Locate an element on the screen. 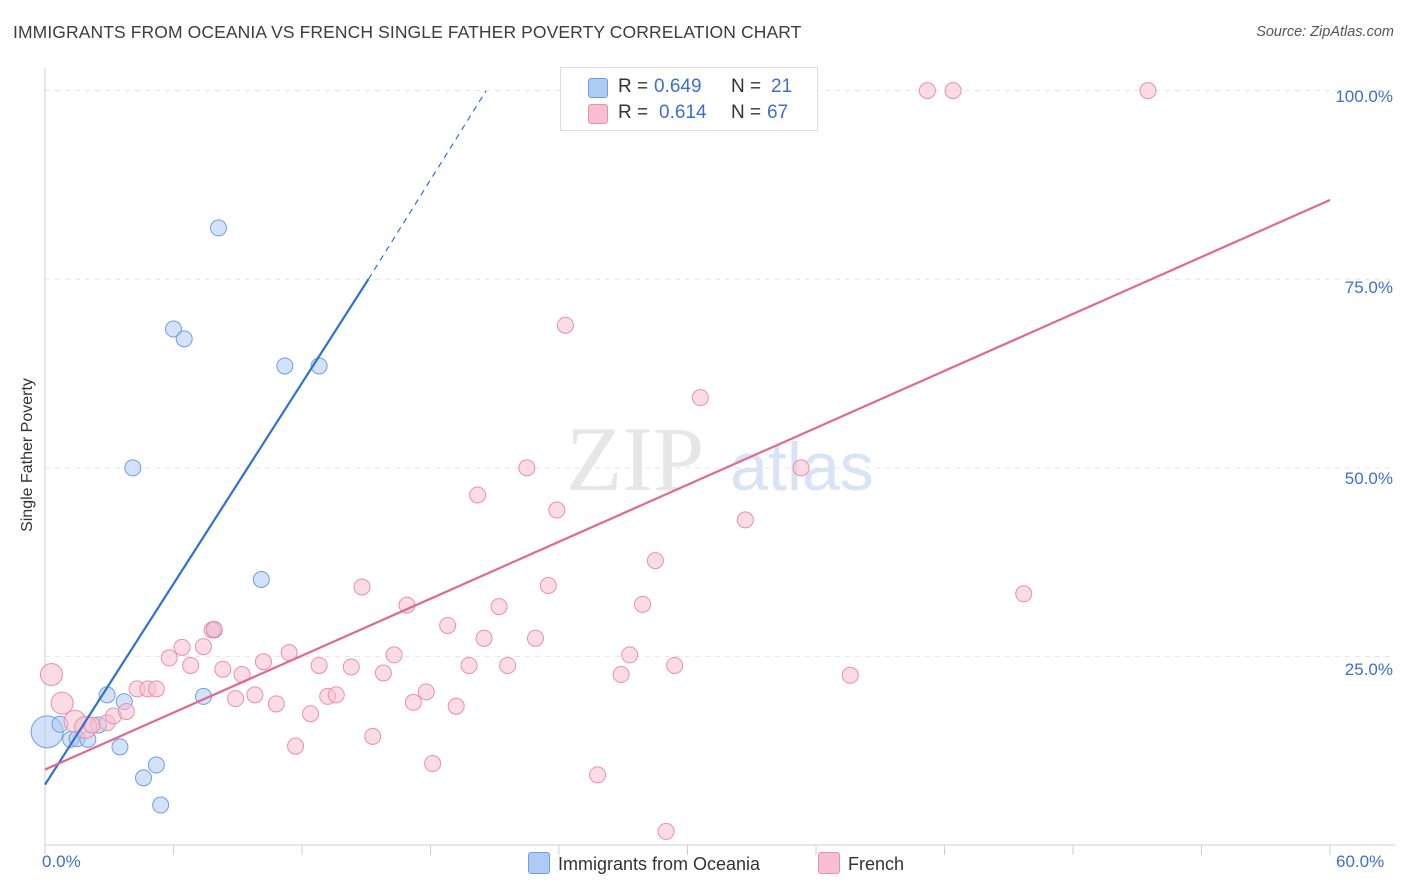 Image resolution: width=1406 pixels, height=892 pixels. legend-n-value: 21 is located at coordinates (782, 86).